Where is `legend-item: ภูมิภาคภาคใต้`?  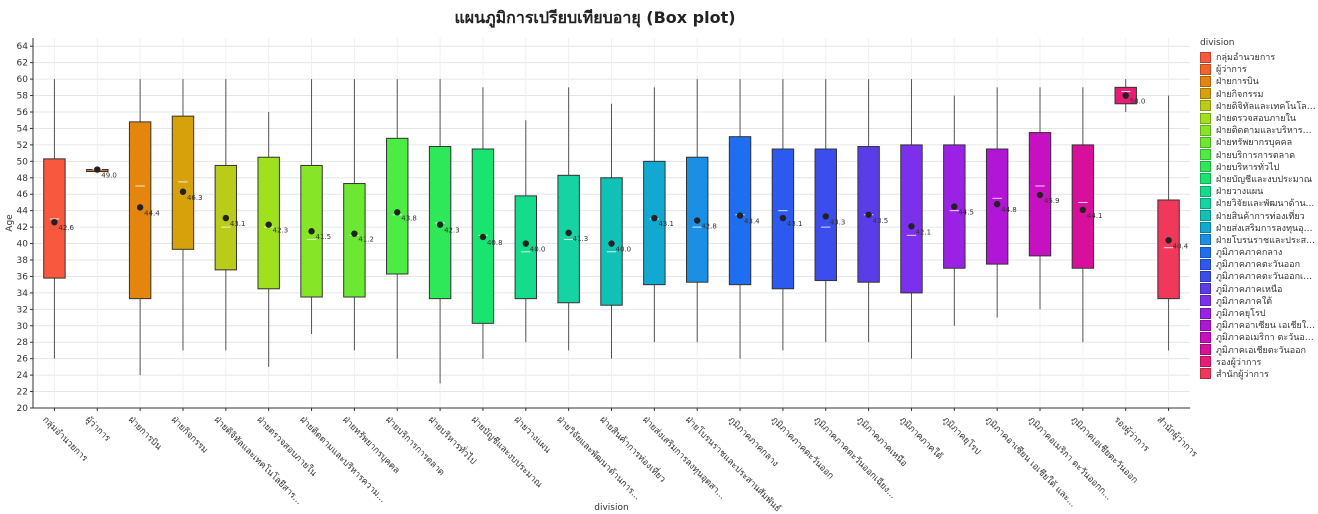 legend-item: ภูมิภาคภาคใต้ is located at coordinates (1258, 301).